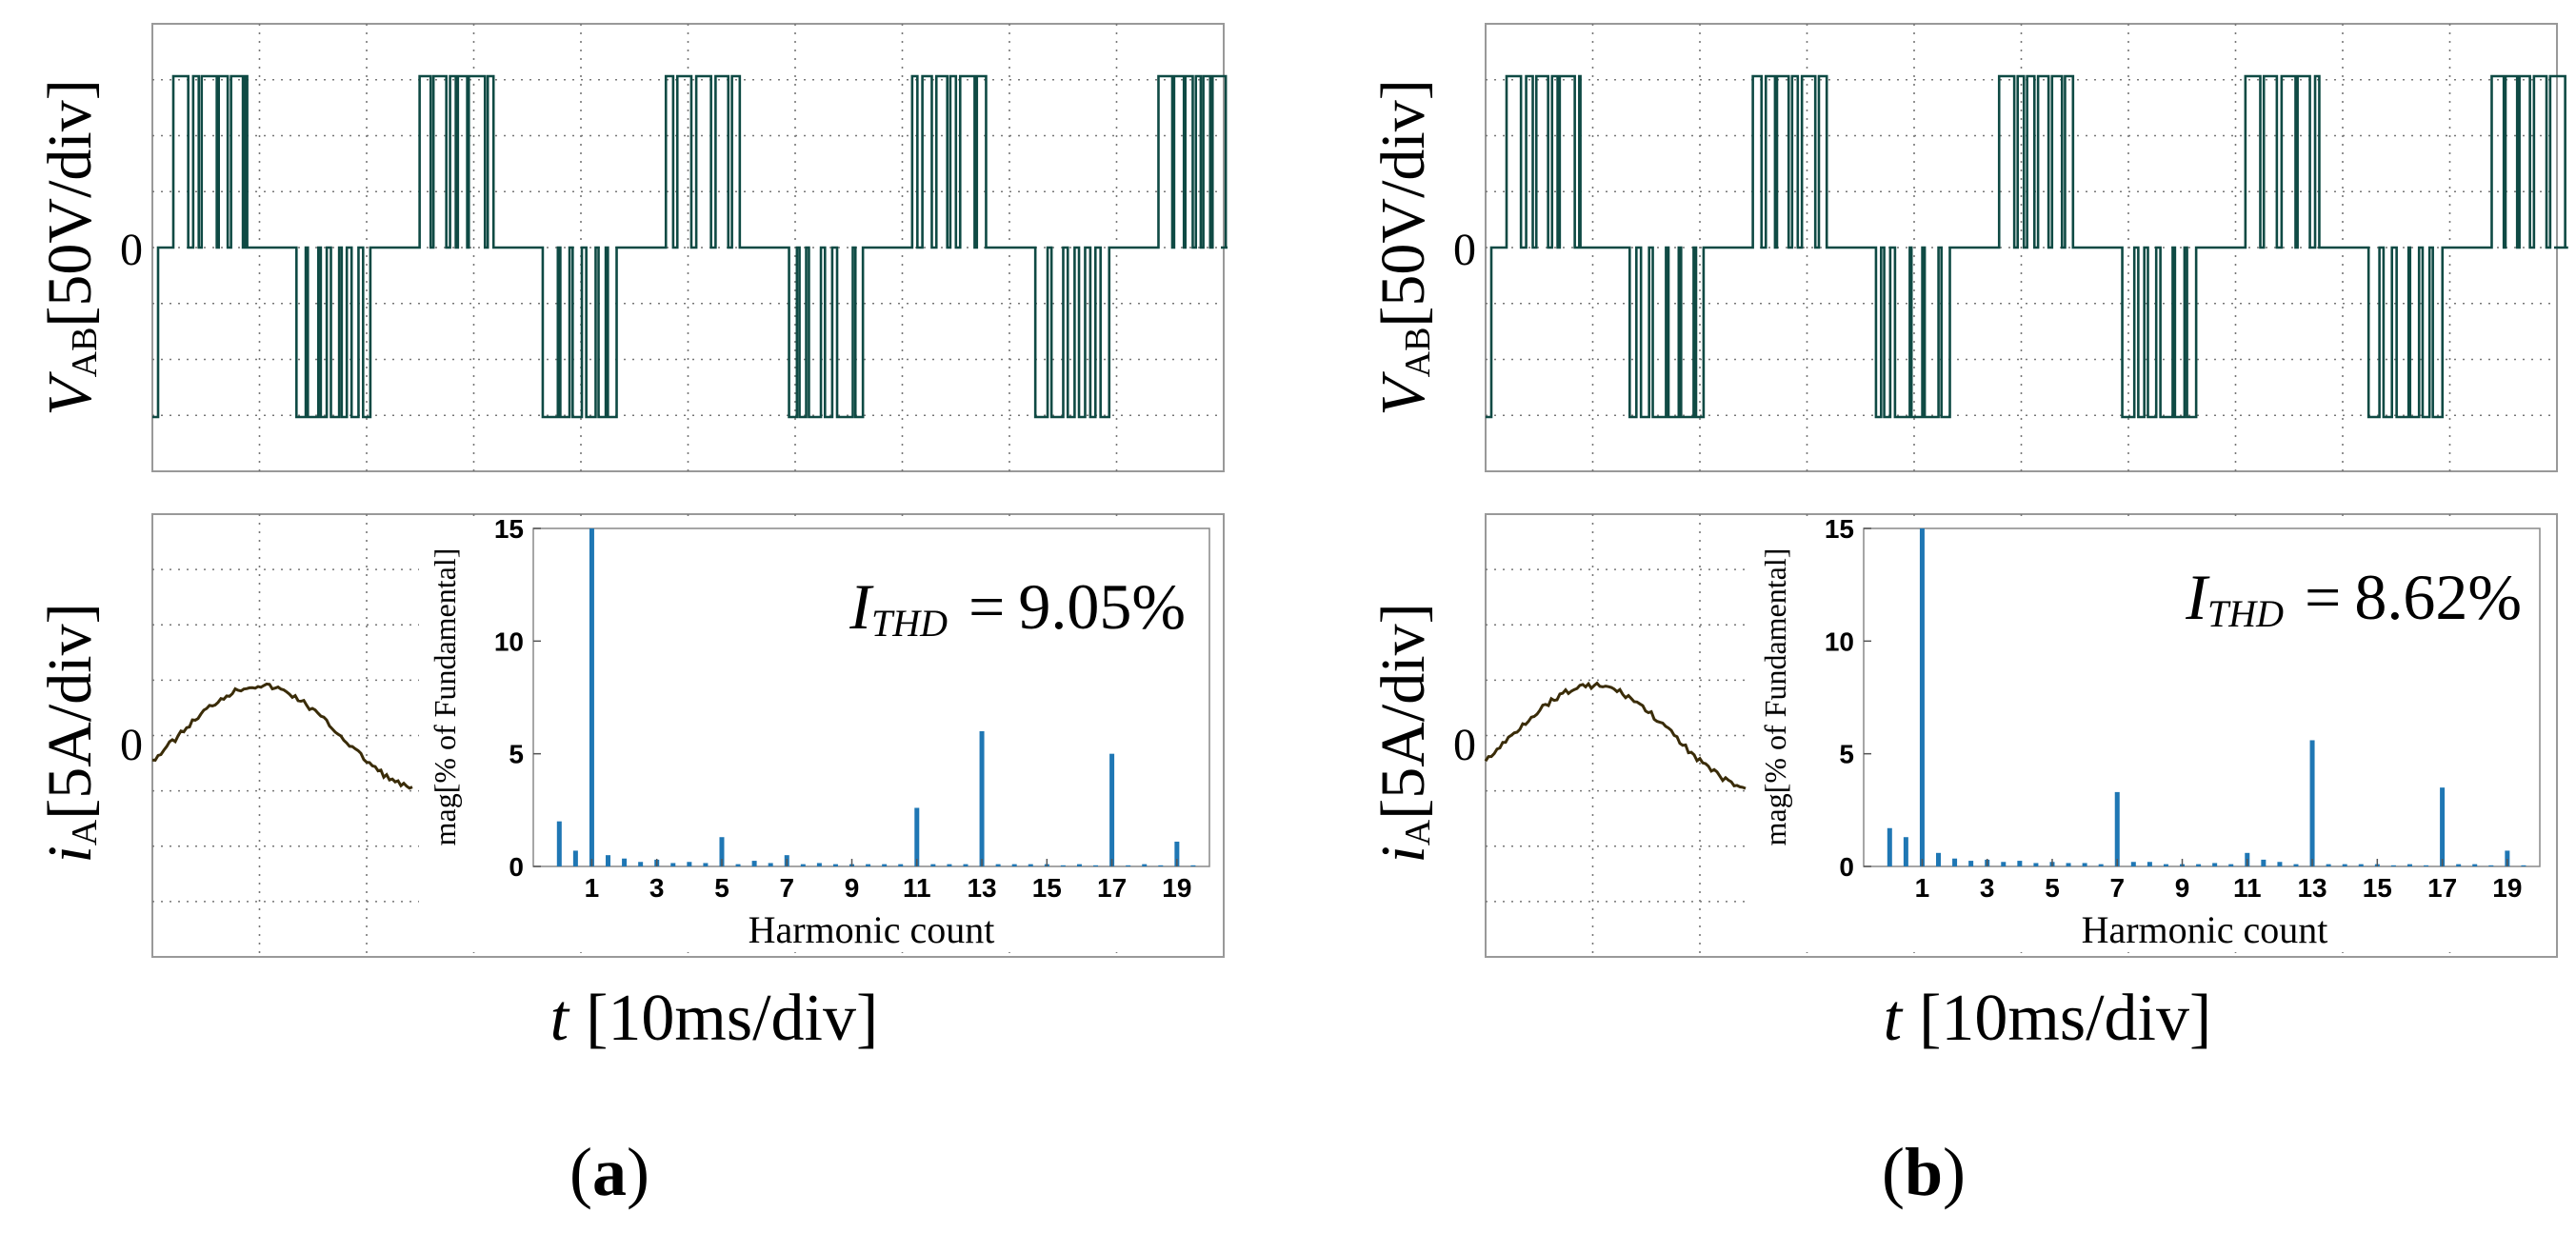 This screenshot has height=1233, width=2576. I want to click on thd-symbol-a: I, so click(861, 606).